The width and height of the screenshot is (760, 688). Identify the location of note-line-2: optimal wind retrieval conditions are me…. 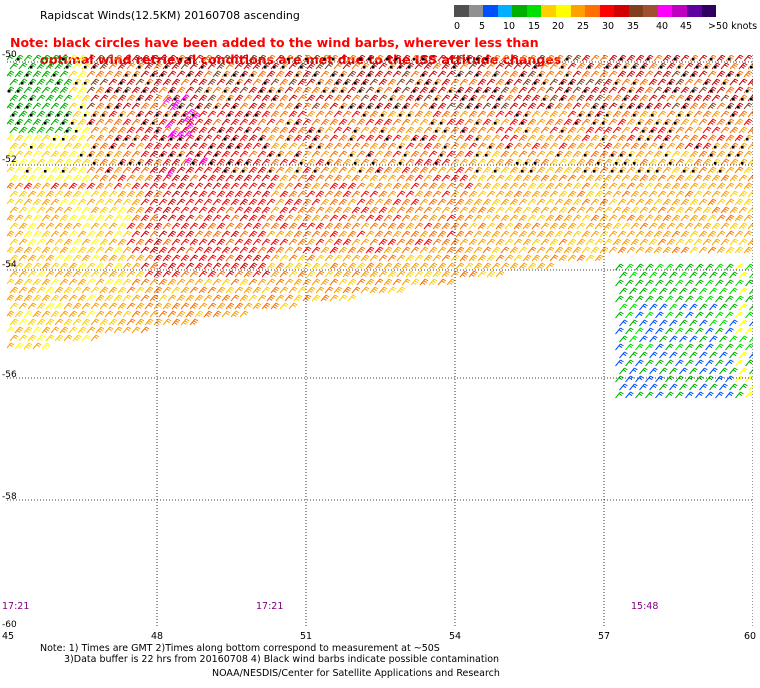
(301, 59).